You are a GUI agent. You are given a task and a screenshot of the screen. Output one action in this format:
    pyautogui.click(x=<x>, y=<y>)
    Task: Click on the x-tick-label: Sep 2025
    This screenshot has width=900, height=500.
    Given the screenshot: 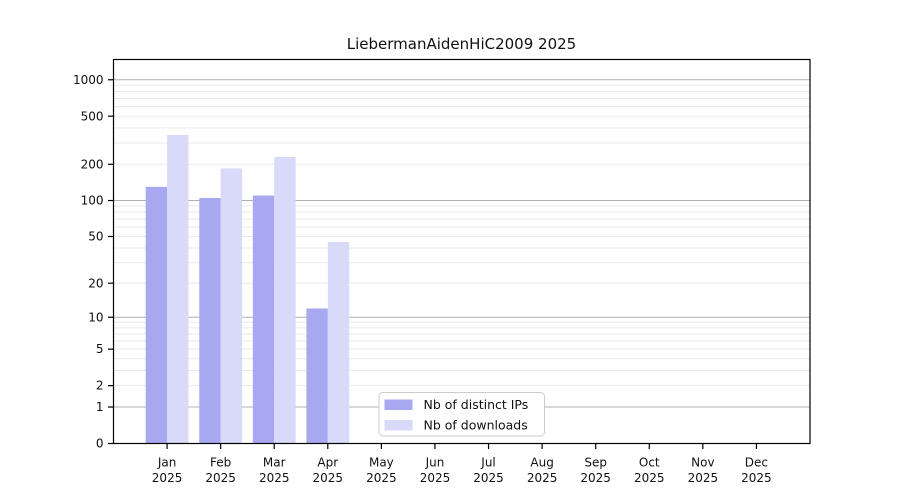 What is the action you would take?
    pyautogui.click(x=595, y=471)
    